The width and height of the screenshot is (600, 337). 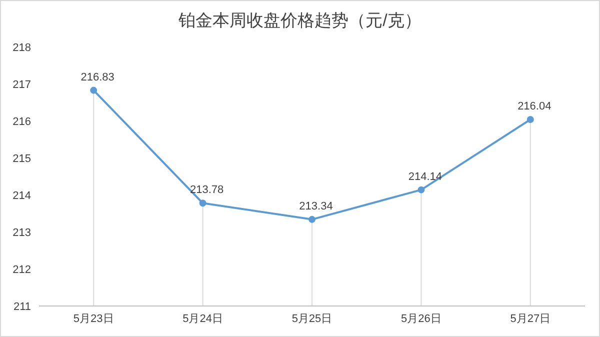 What do you see at coordinates (21, 270) in the screenshot?
I see `y-tick-label: 212` at bounding box center [21, 270].